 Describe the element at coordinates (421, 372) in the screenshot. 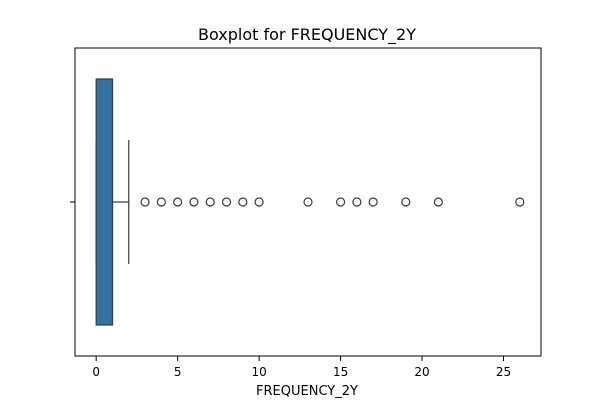

I see `x-tick-label: 20` at that location.